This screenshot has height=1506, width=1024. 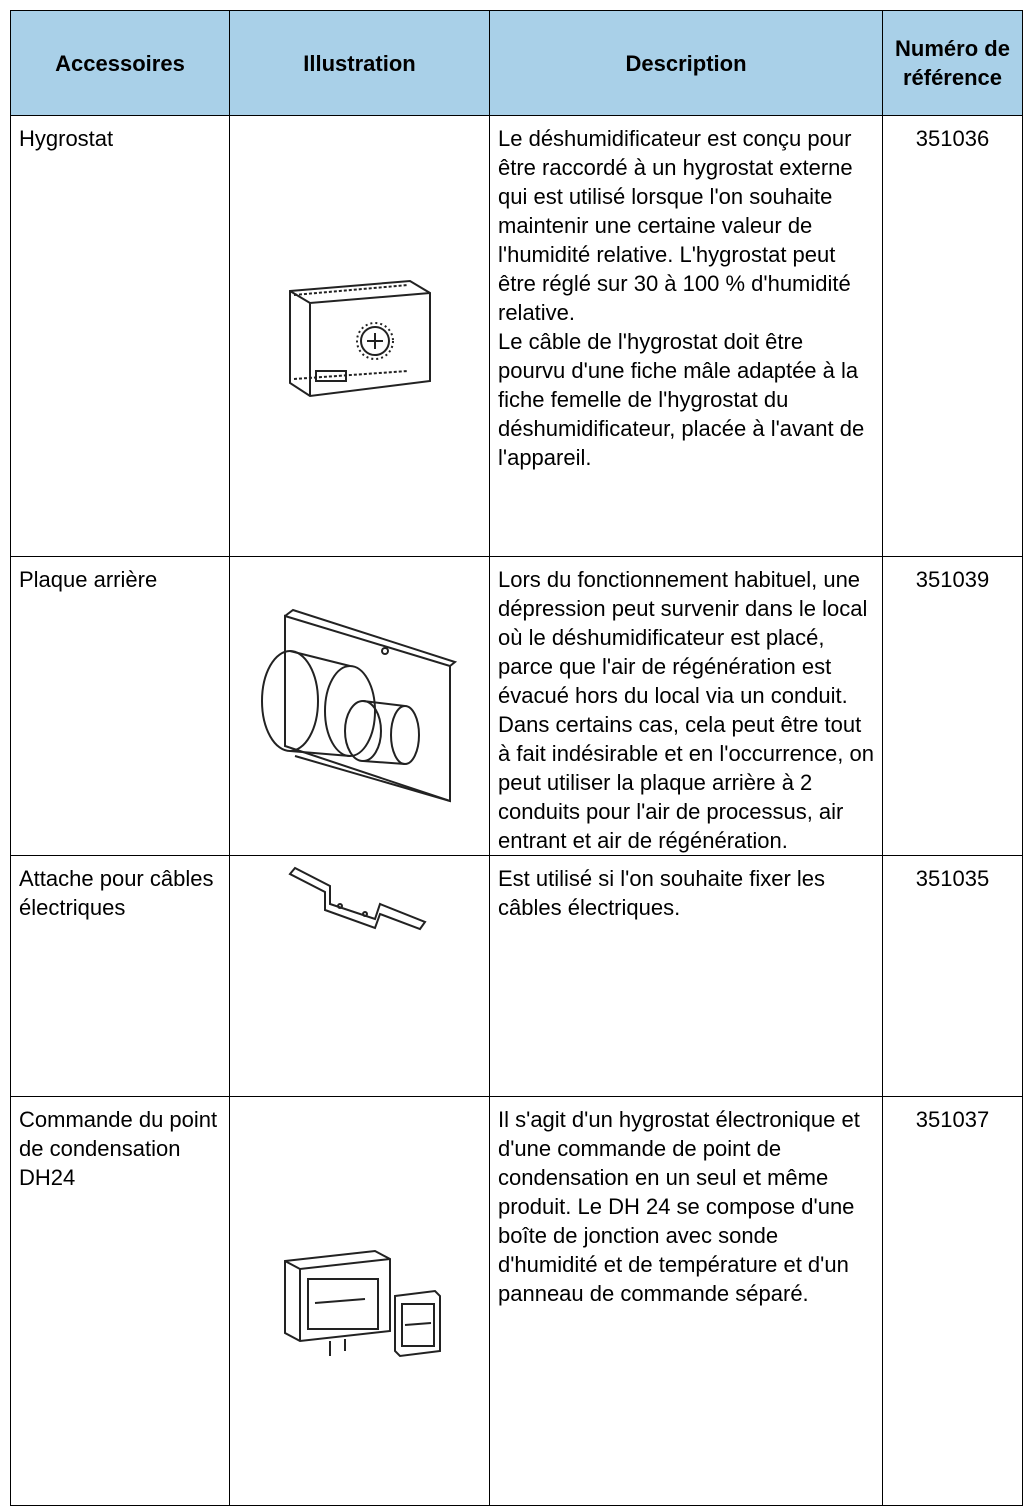 I want to click on header-cell: Description, so click(x=686, y=63).